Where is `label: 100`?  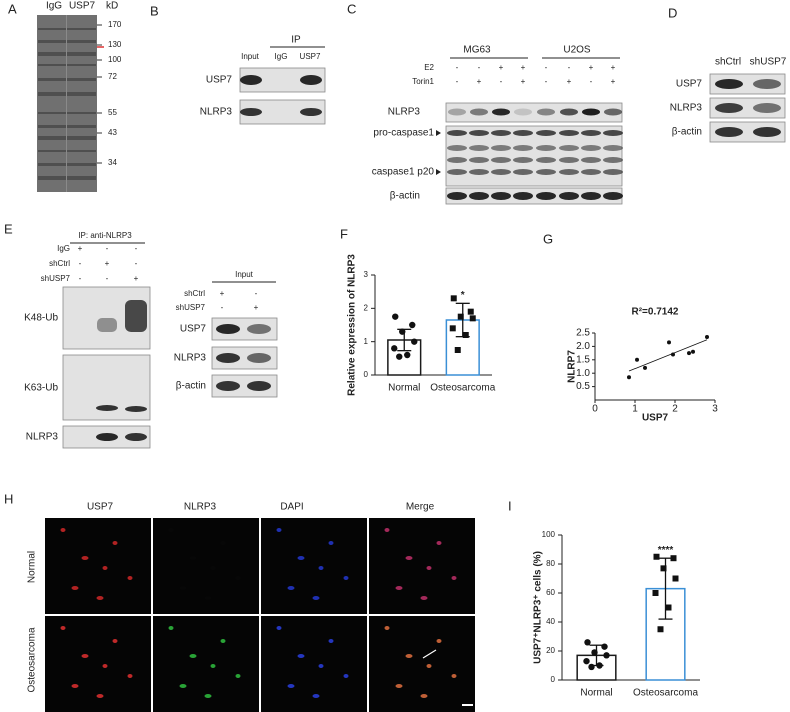
label: 100 is located at coordinates (115, 59).